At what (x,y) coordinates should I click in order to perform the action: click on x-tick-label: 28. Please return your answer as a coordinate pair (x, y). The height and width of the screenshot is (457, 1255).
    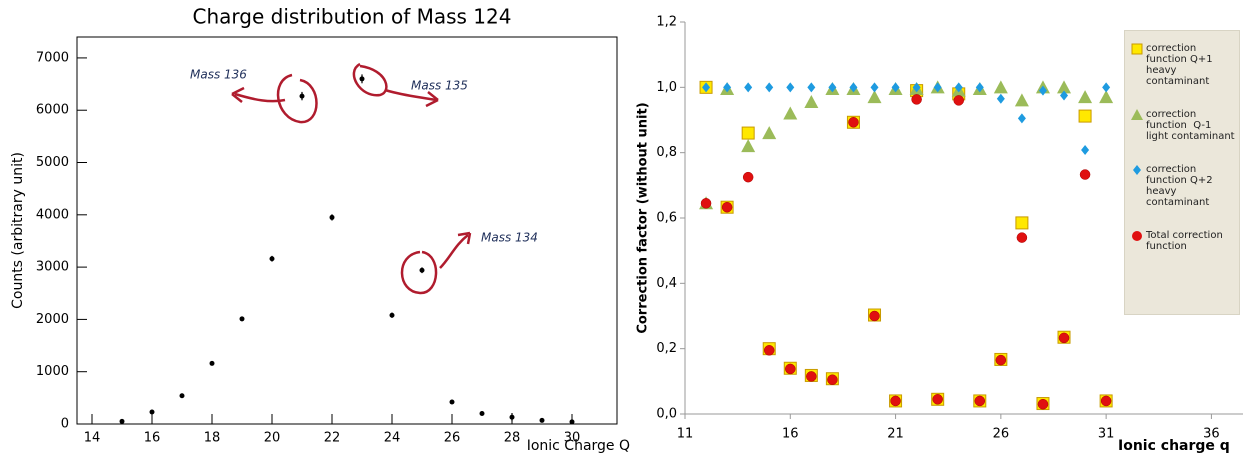
    Looking at the image, I should click on (512, 438).